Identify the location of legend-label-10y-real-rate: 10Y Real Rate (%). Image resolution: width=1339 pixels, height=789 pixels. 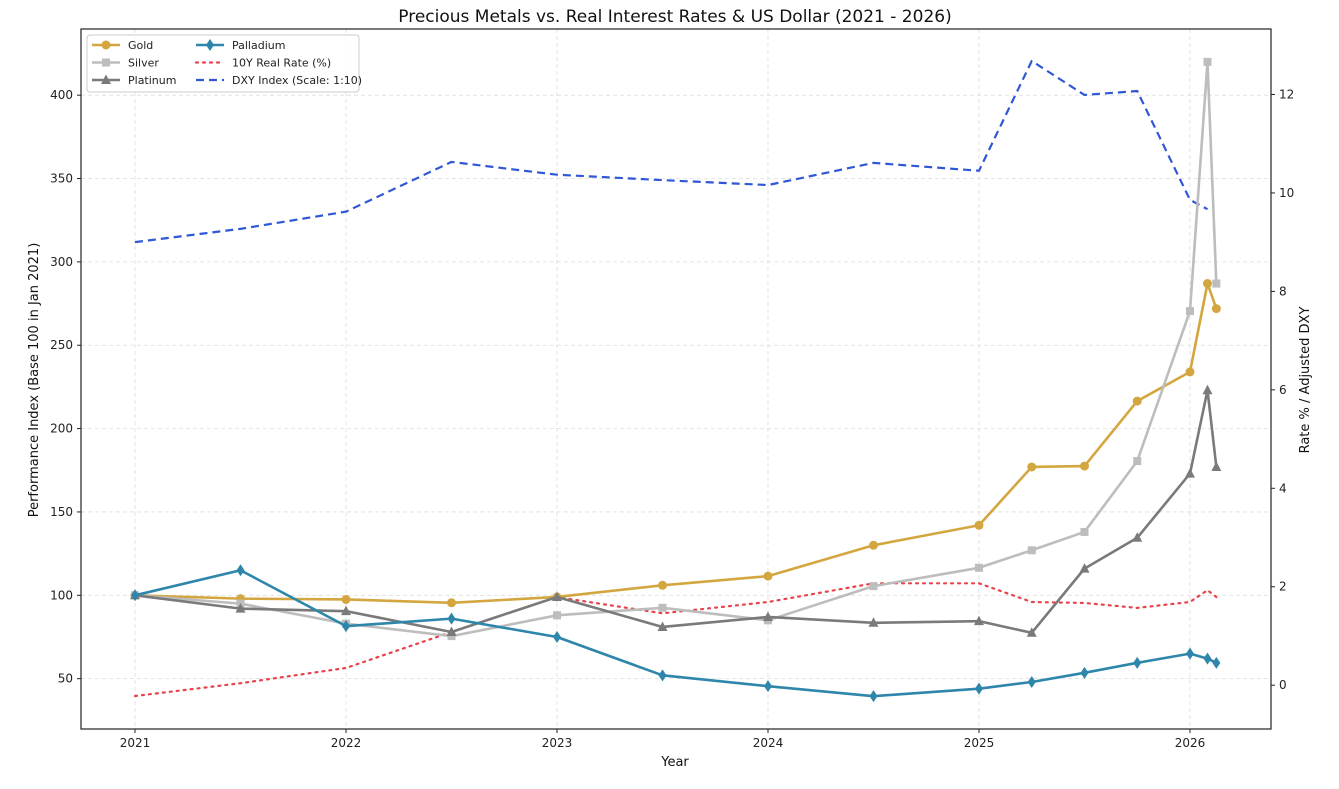
(281, 63).